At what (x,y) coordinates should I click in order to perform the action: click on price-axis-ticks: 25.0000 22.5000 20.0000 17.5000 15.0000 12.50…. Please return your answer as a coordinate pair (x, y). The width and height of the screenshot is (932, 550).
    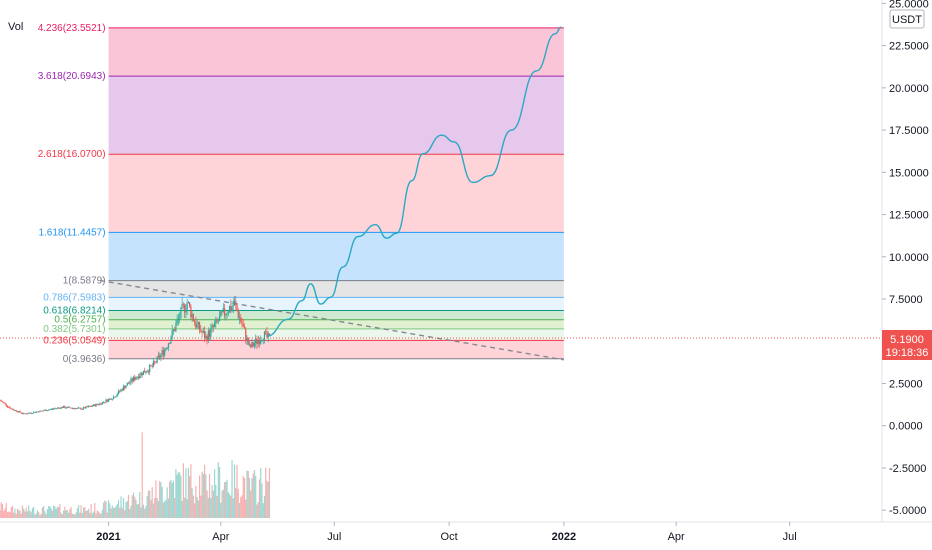
    Looking at the image, I should click on (905, 258).